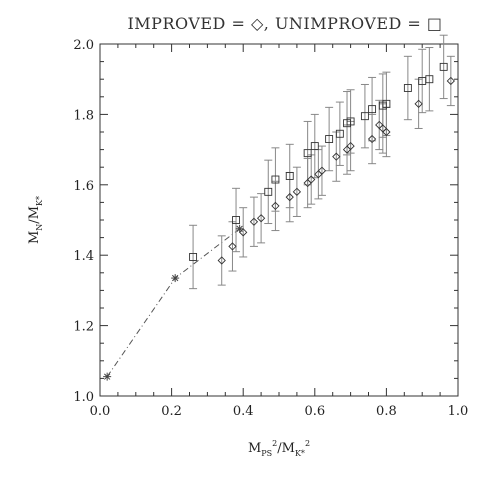  What do you see at coordinates (83, 115) in the screenshot?
I see `y-tick-label: 1.8` at bounding box center [83, 115].